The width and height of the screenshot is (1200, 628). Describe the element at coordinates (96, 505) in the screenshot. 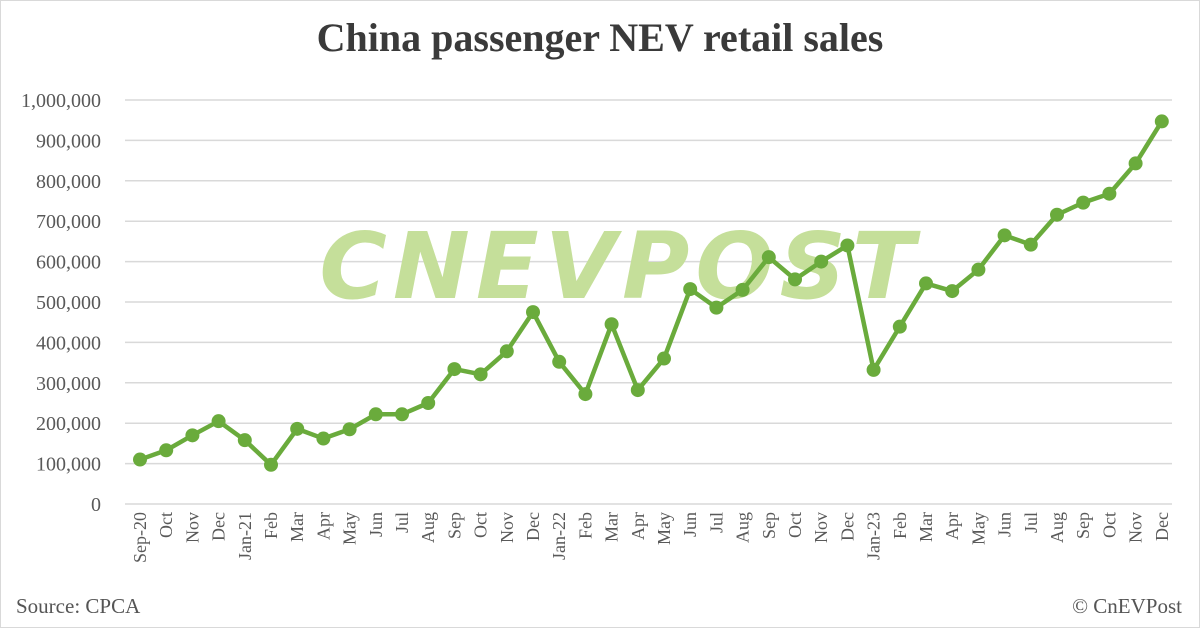

I see `y-tick-label: 0` at that location.